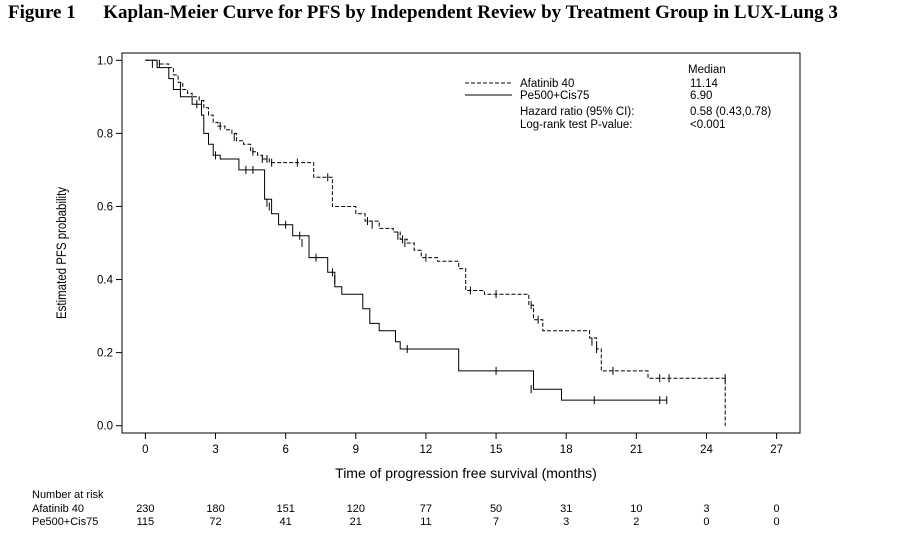 The height and width of the screenshot is (540, 922). What do you see at coordinates (707, 70) in the screenshot?
I see `legend-median-header: Median` at bounding box center [707, 70].